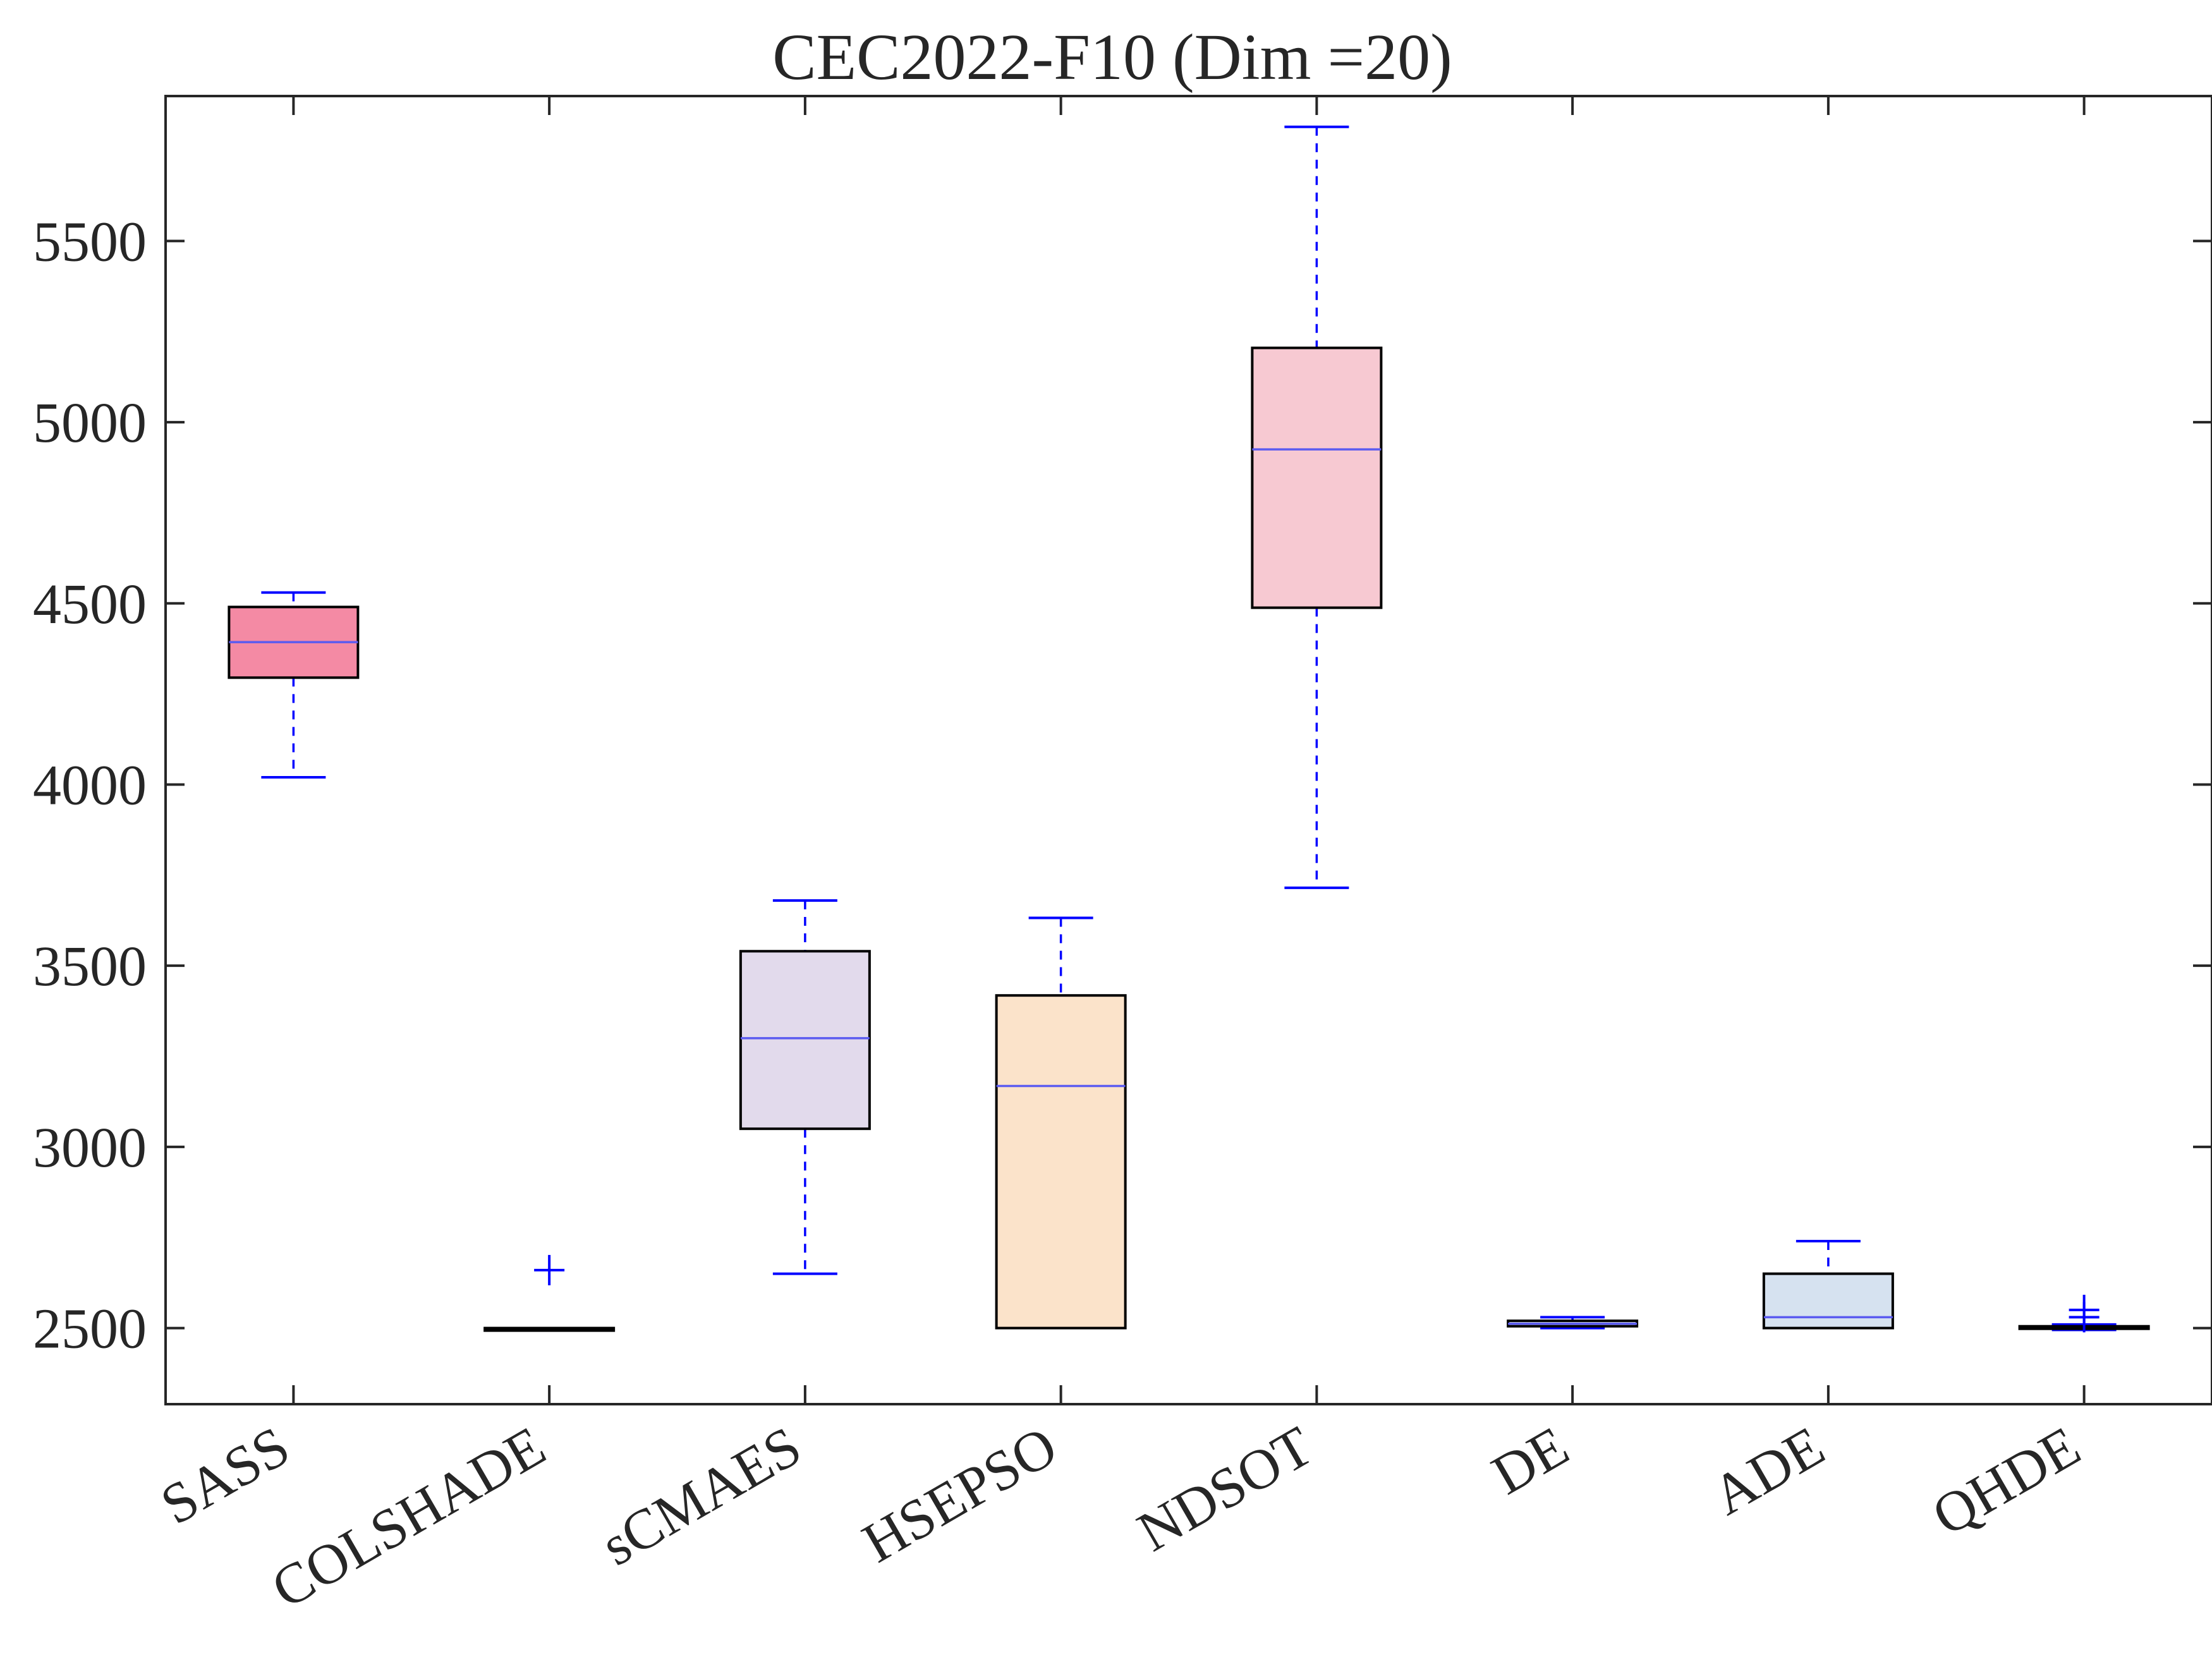 The width and height of the screenshot is (2212, 1662). I want to click on x-tick-label: sCMAES, so click(701, 1496).